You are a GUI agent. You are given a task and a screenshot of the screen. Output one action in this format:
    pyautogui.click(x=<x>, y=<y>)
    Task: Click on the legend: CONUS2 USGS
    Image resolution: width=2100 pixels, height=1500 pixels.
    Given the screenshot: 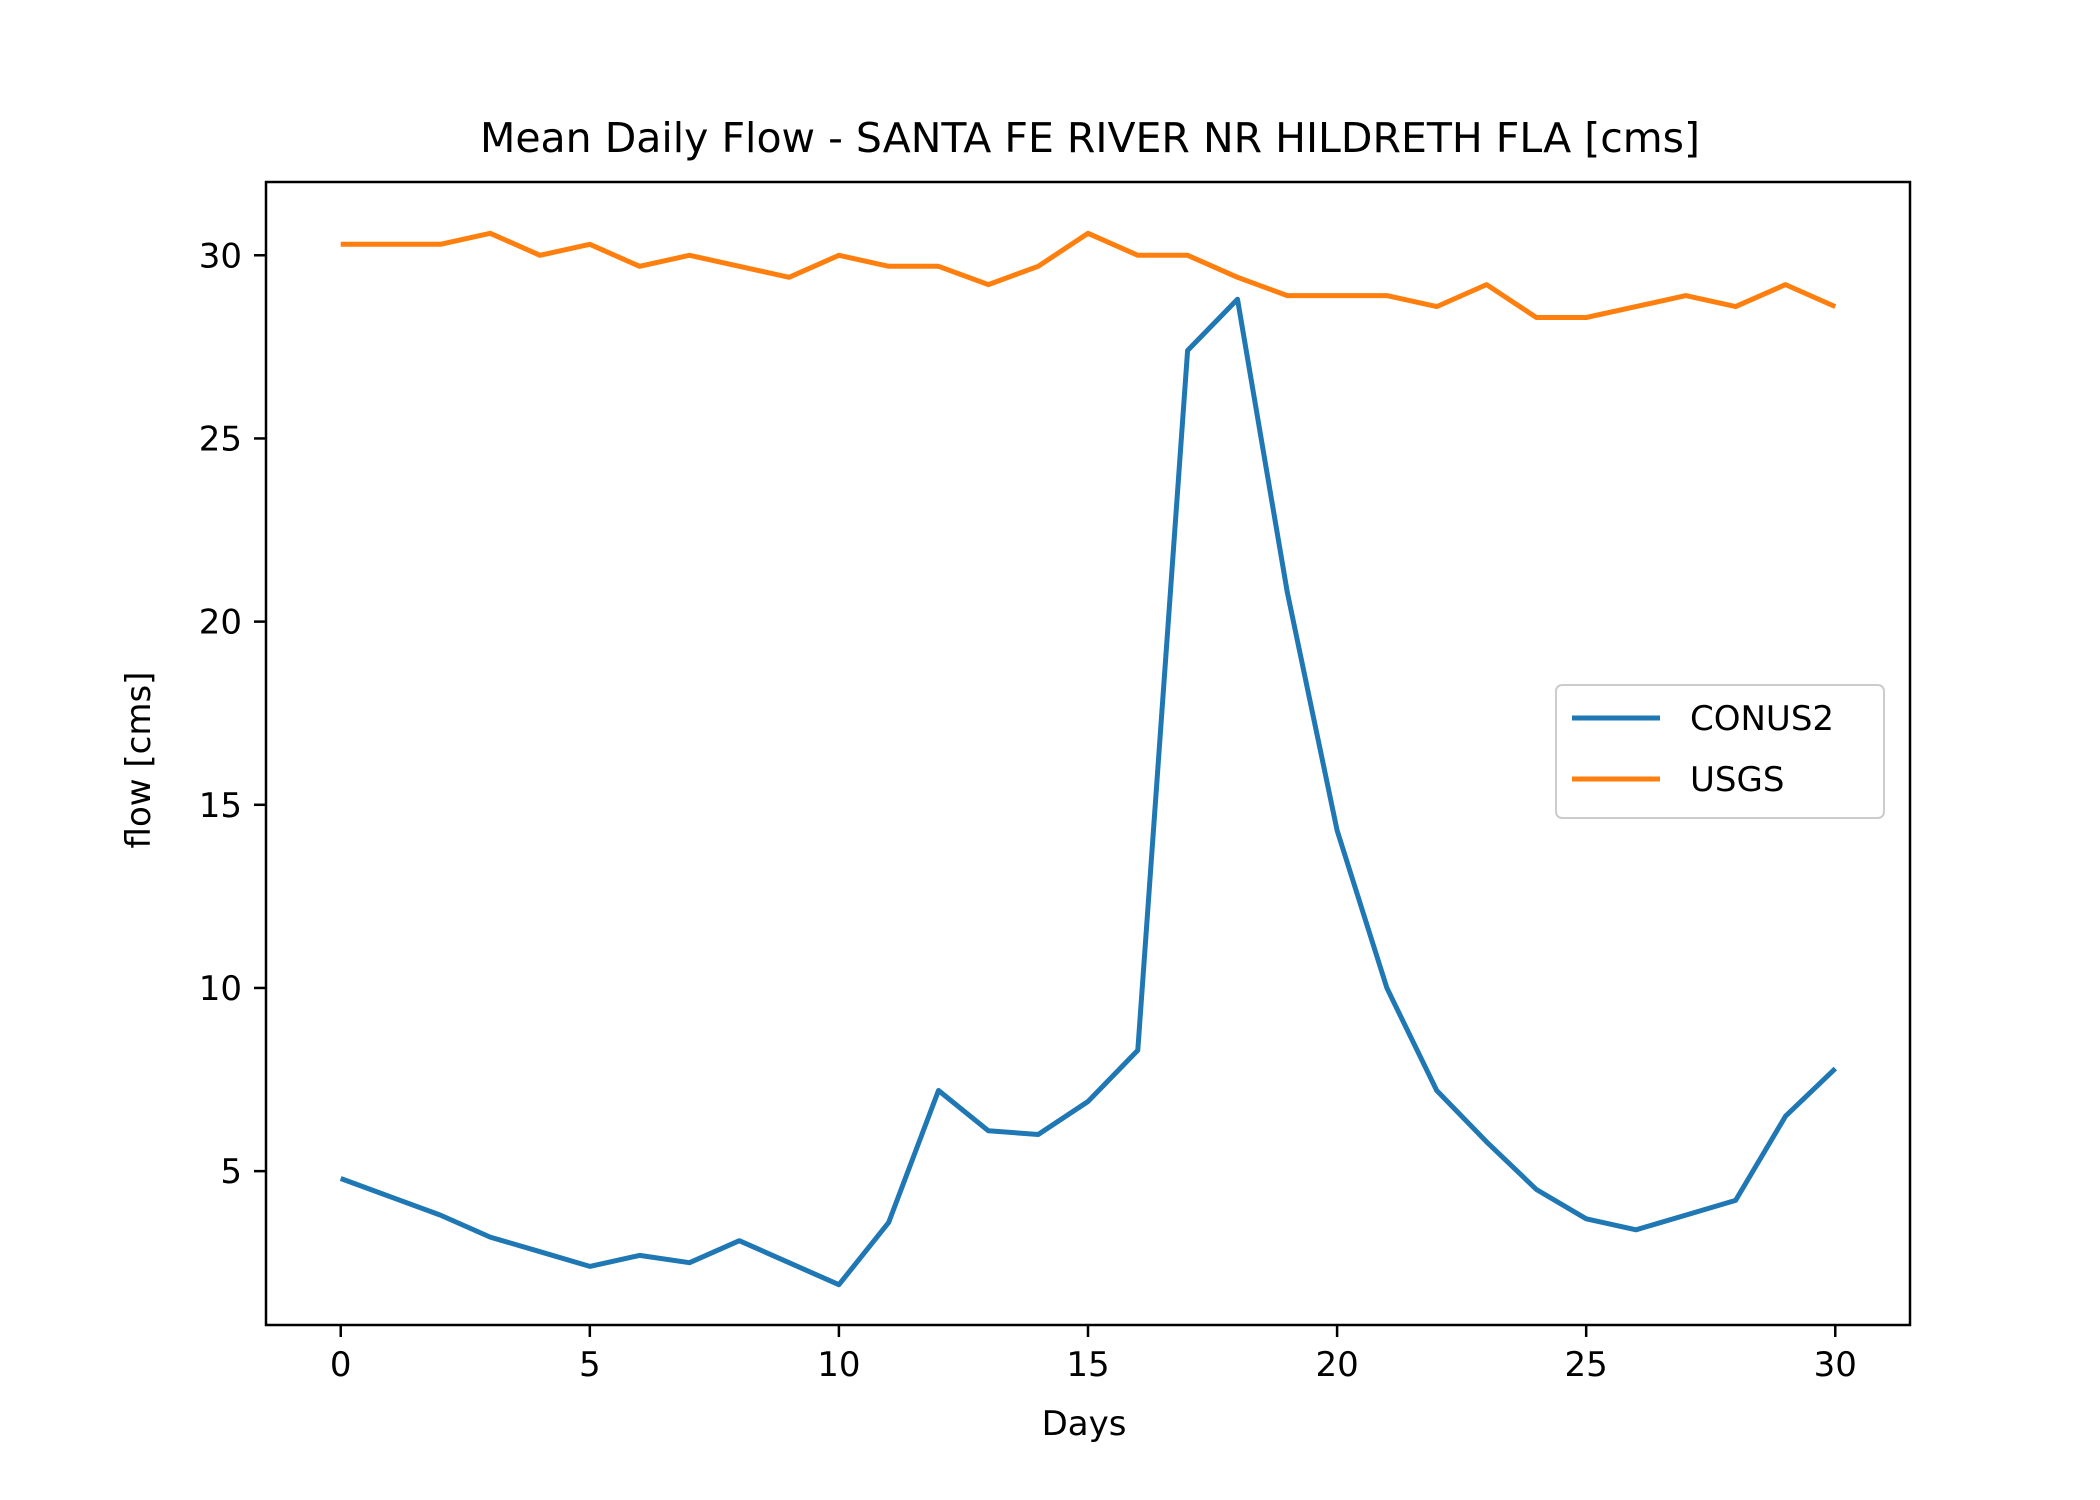 What is the action you would take?
    pyautogui.click(x=1720, y=751)
    